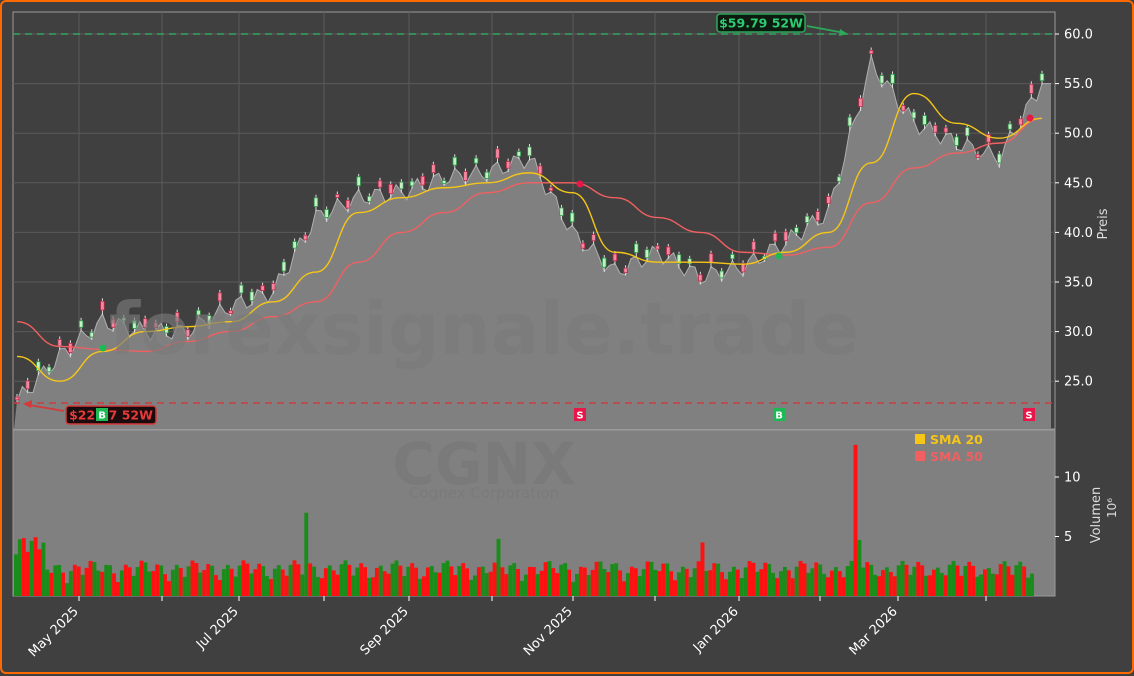  What do you see at coordinates (1078, 183) in the screenshot?
I see `svg-text: 45.0` at bounding box center [1078, 183].